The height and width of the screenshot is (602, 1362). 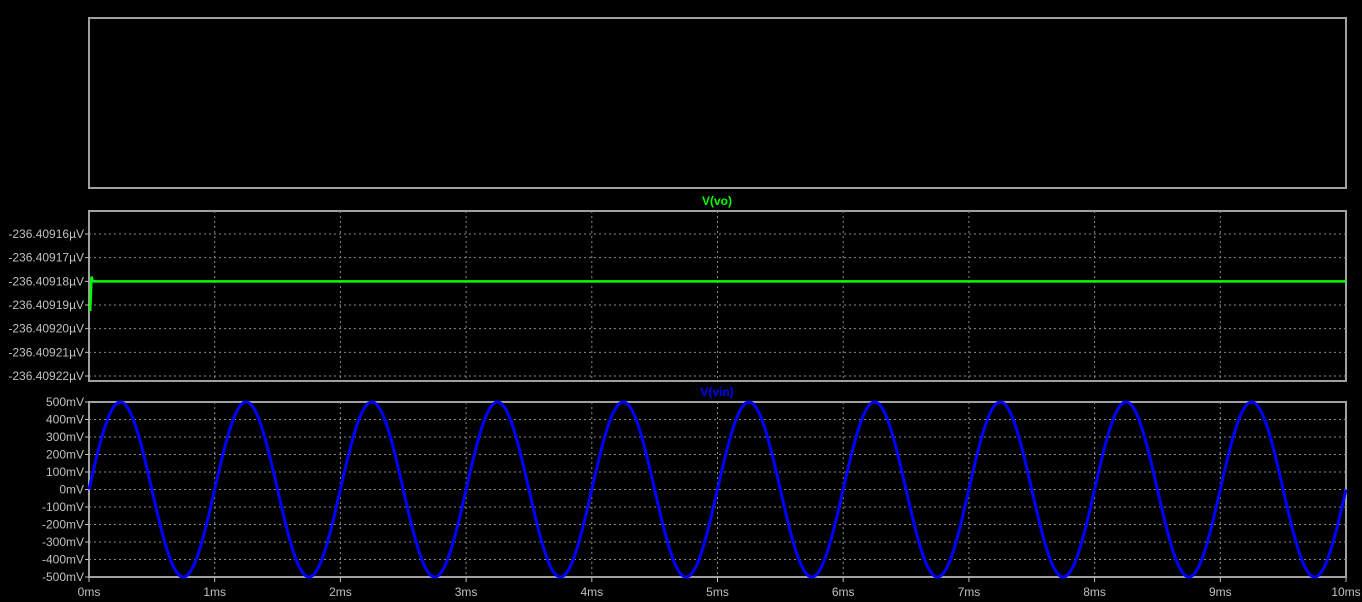 I want to click on x-tick-label: 5ms, so click(x=717, y=592).